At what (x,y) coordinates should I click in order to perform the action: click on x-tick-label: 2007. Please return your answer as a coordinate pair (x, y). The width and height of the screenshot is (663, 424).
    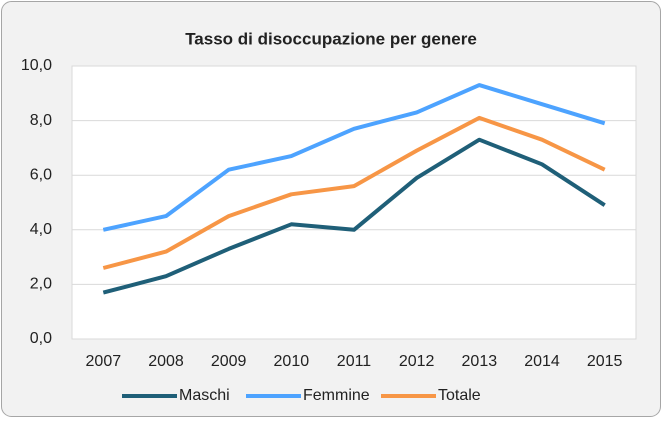
    Looking at the image, I should click on (104, 361).